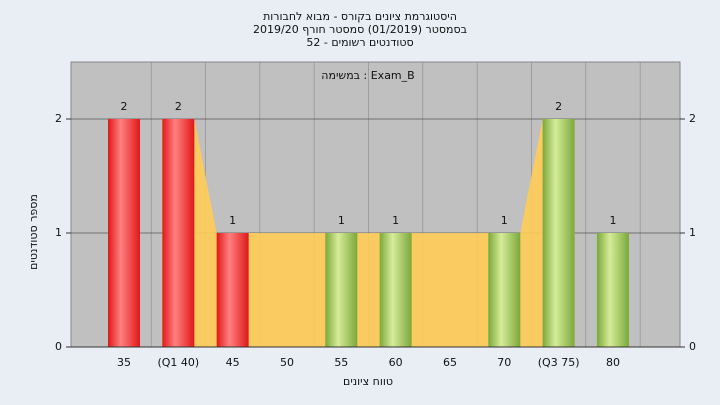 The width and height of the screenshot is (720, 405). Describe the element at coordinates (504, 362) in the screenshot. I see `x-tick-label: 70` at that location.